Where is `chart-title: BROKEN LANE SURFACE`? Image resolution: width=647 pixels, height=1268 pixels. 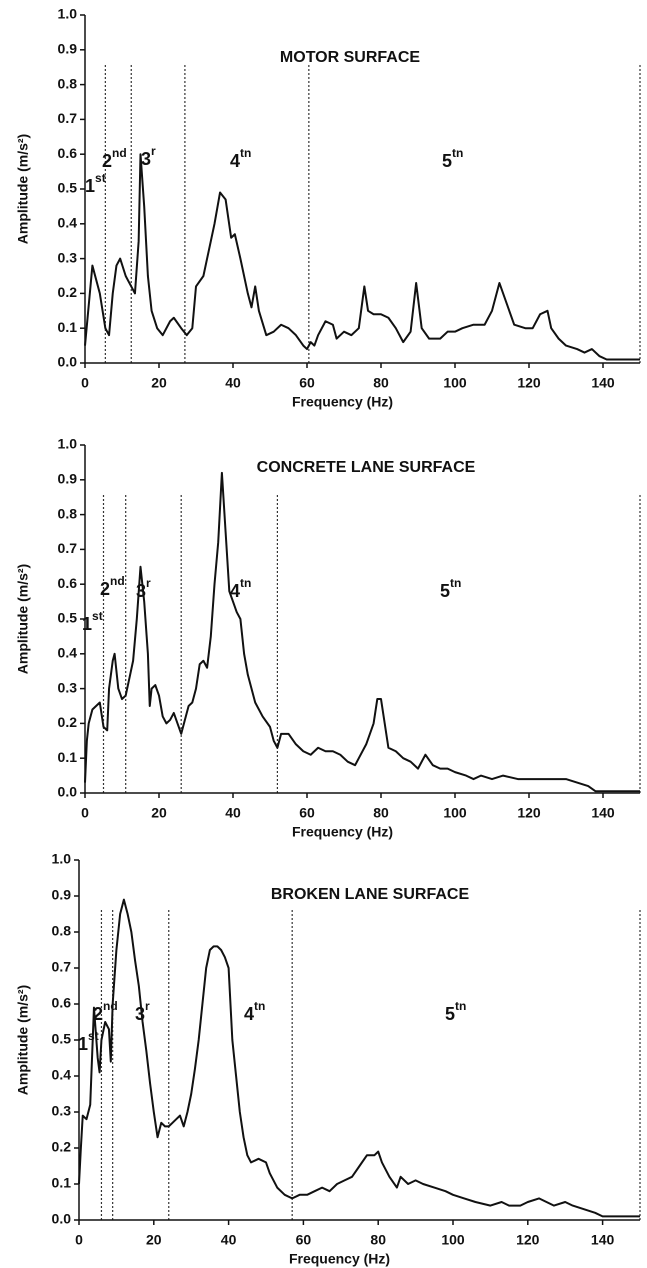 chart-title: BROKEN LANE SURFACE is located at coordinates (370, 894).